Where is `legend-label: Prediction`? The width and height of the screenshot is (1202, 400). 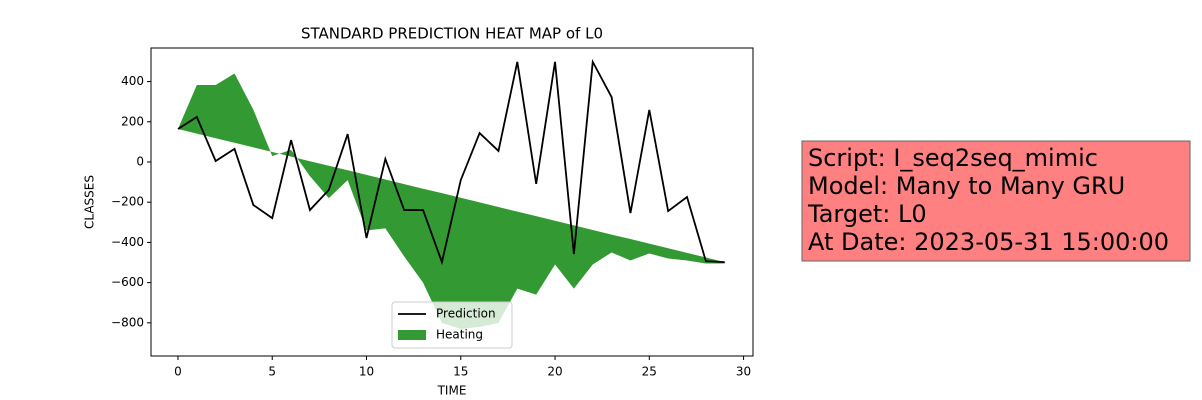
legend-label: Prediction is located at coordinates (466, 314).